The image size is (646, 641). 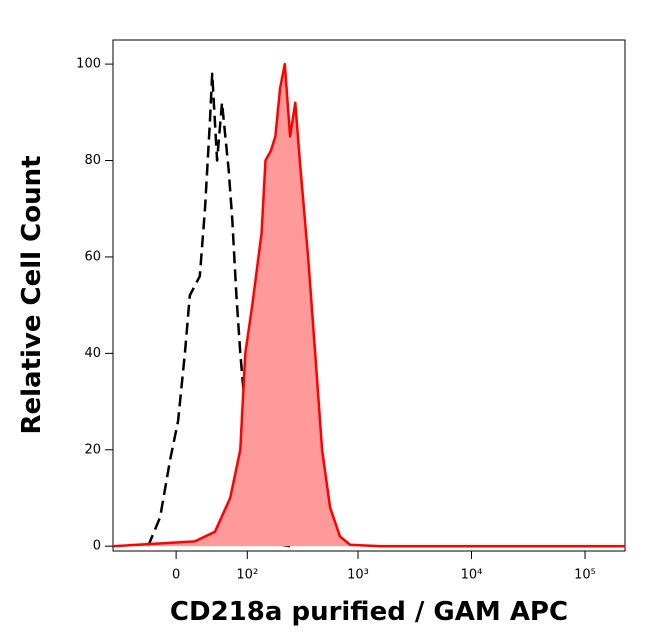 What do you see at coordinates (472, 575) in the screenshot?
I see `x-tick-label: 10⁴` at bounding box center [472, 575].